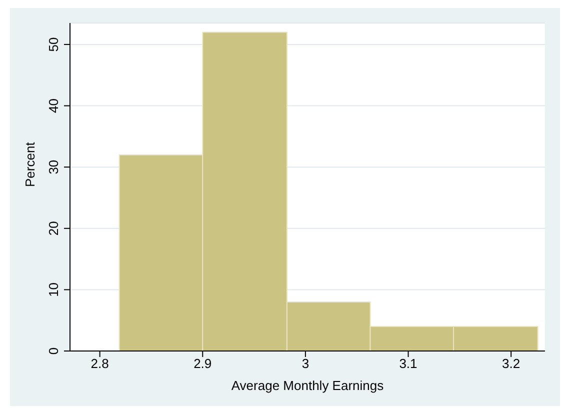  Describe the element at coordinates (53, 167) in the screenshot. I see `y-tick-label: 30` at that location.